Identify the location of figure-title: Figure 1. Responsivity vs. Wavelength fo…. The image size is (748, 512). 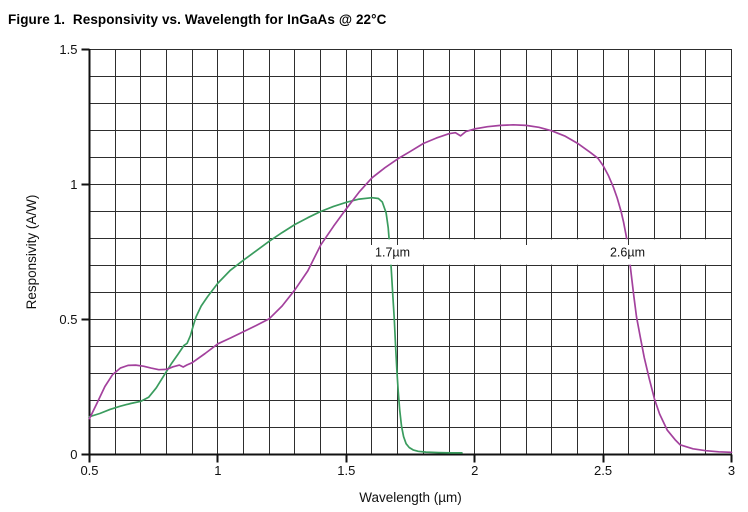
(197, 19).